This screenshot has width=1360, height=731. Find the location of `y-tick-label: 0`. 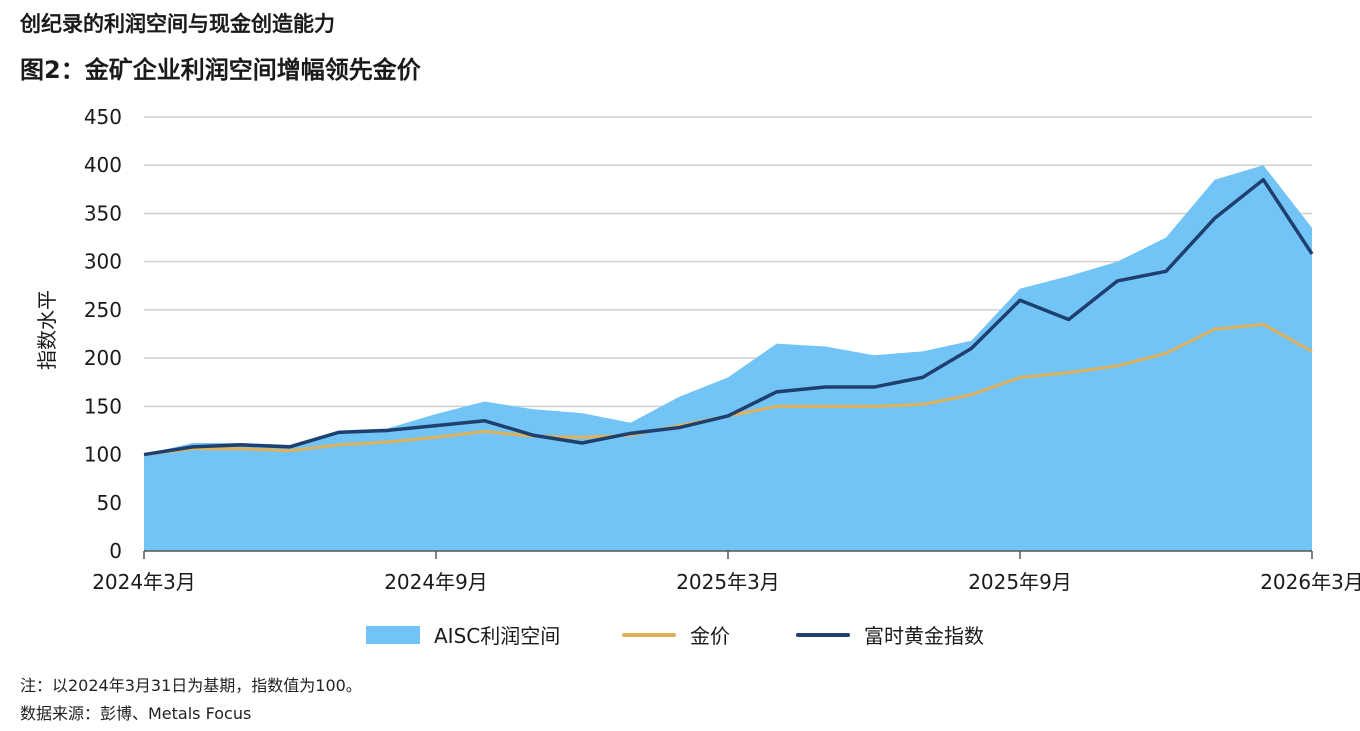

y-tick-label: 0 is located at coordinates (115, 551).